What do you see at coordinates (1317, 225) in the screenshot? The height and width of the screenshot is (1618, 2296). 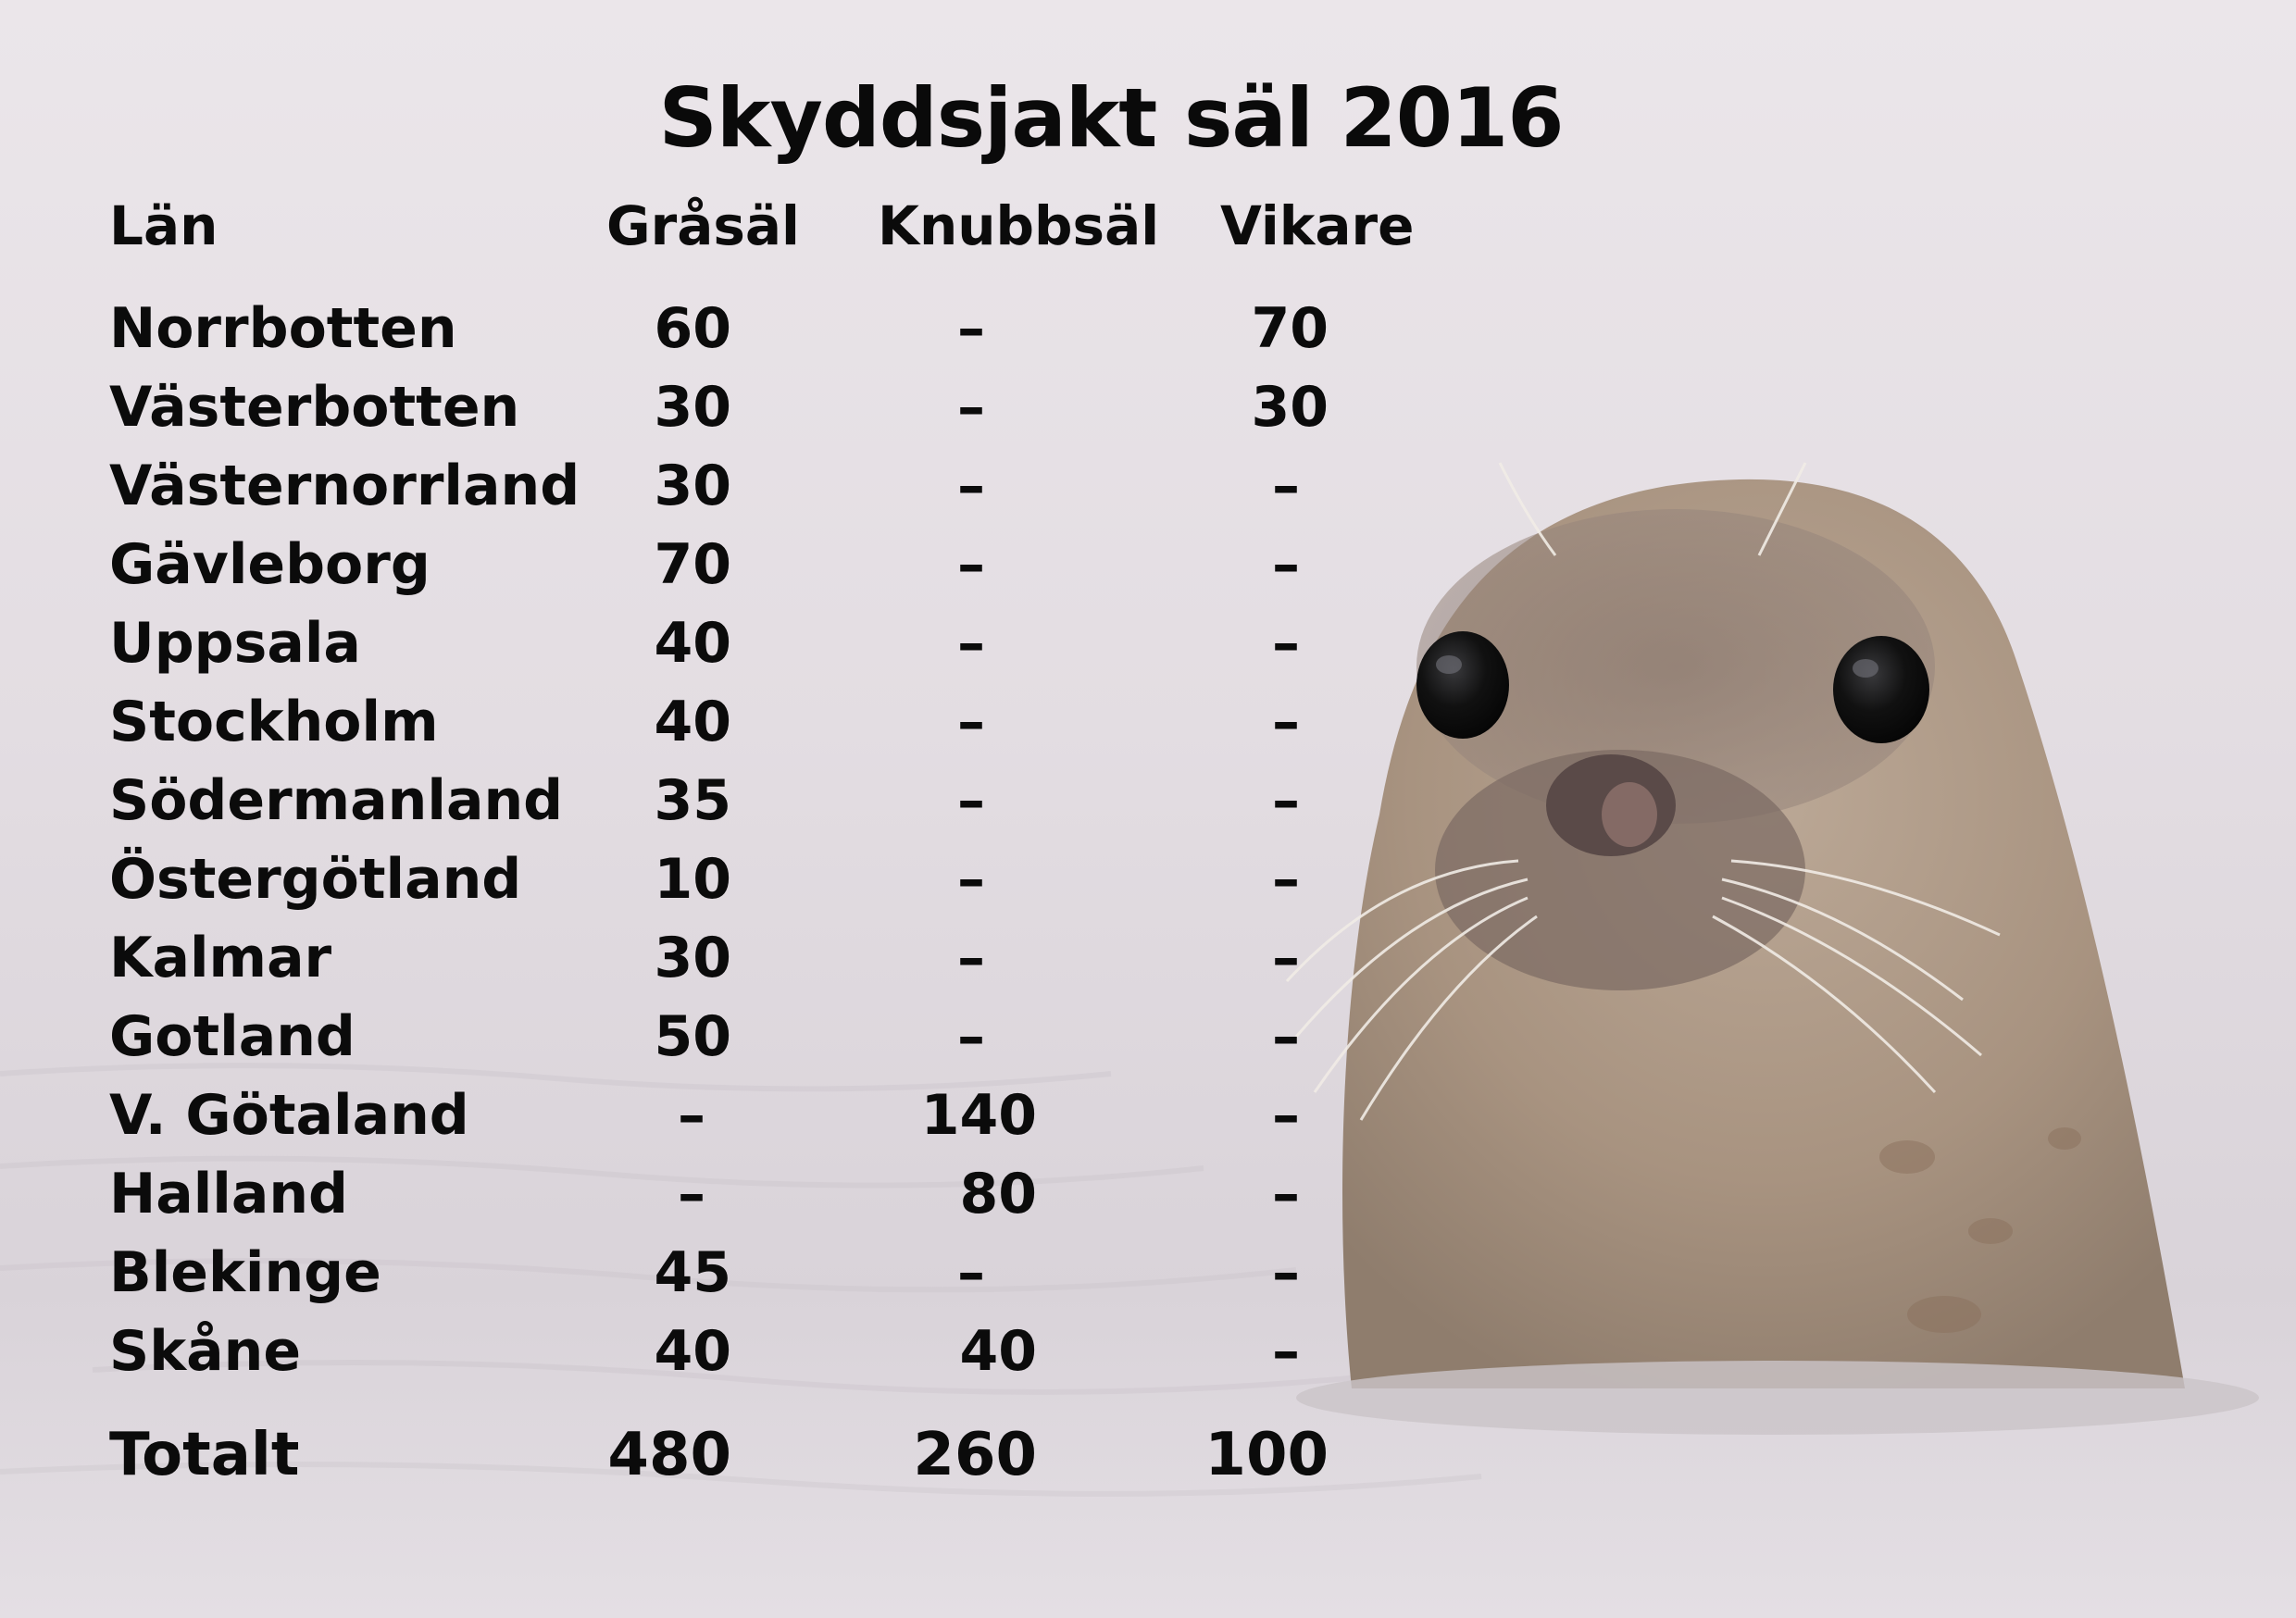 I see `column-header-vikare: Vikare` at bounding box center [1317, 225].